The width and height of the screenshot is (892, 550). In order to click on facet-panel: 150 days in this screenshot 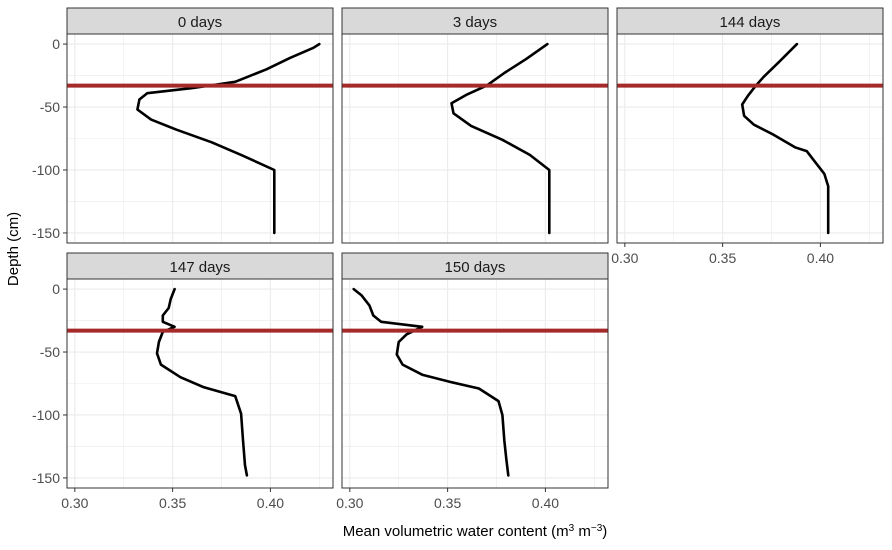, I will do `click(475, 370)`.